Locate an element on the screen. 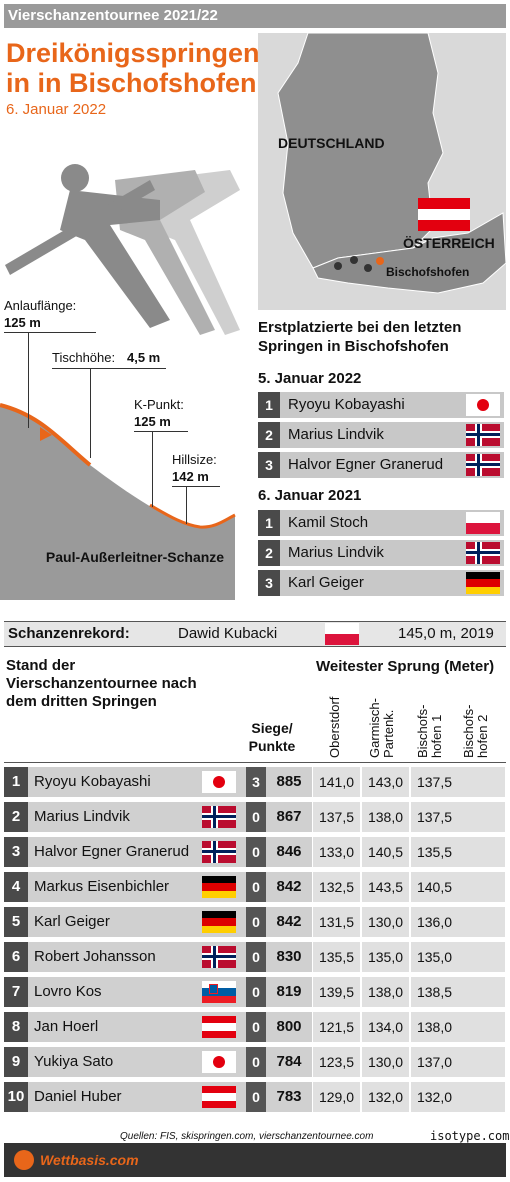 Image resolution: width=510 pixels, height=1182 pixels. series-header: Vierschanzentournee 2021/22 is located at coordinates (255, 16).